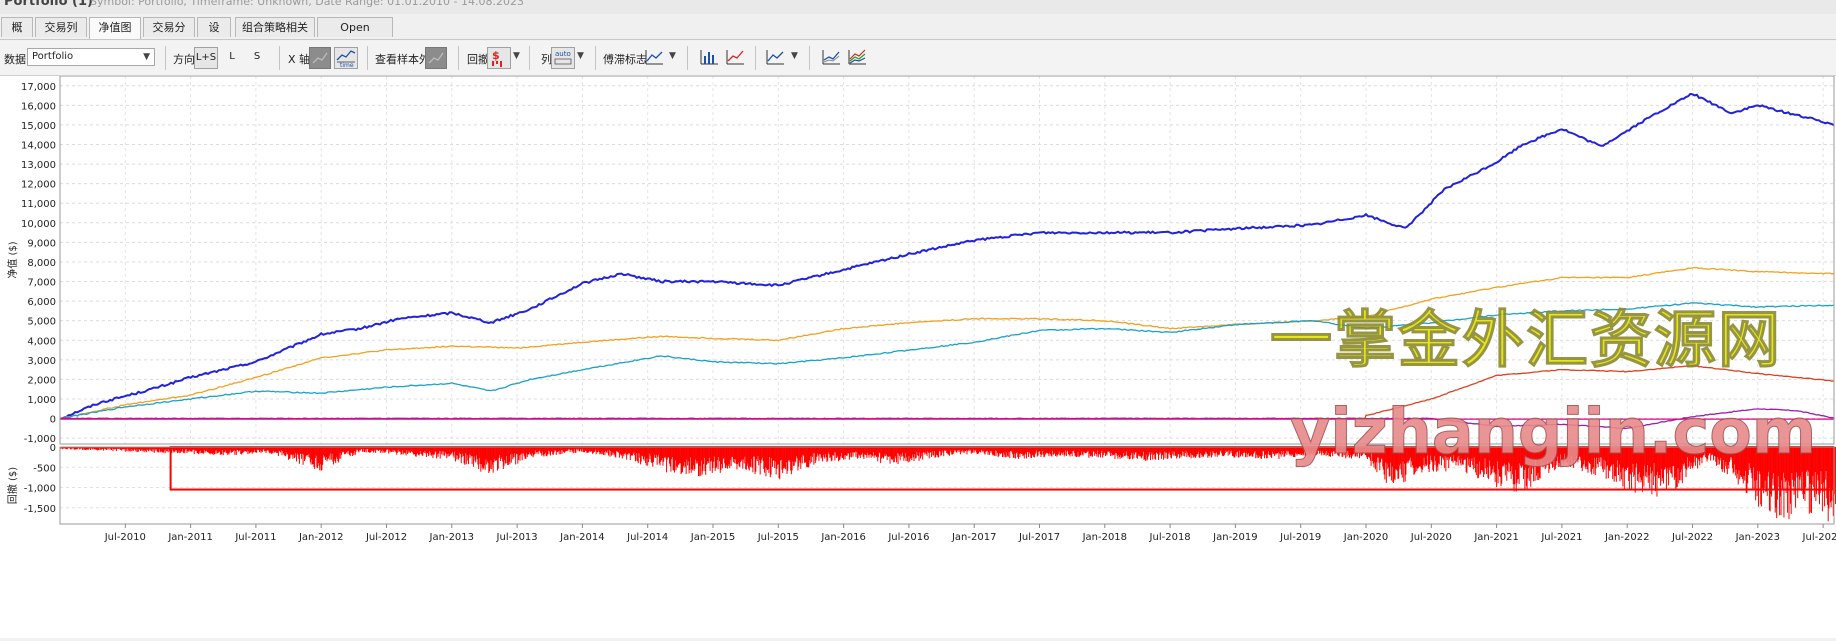 The image size is (1836, 641). I want to click on y-tick-label: 7,000, so click(41, 283).